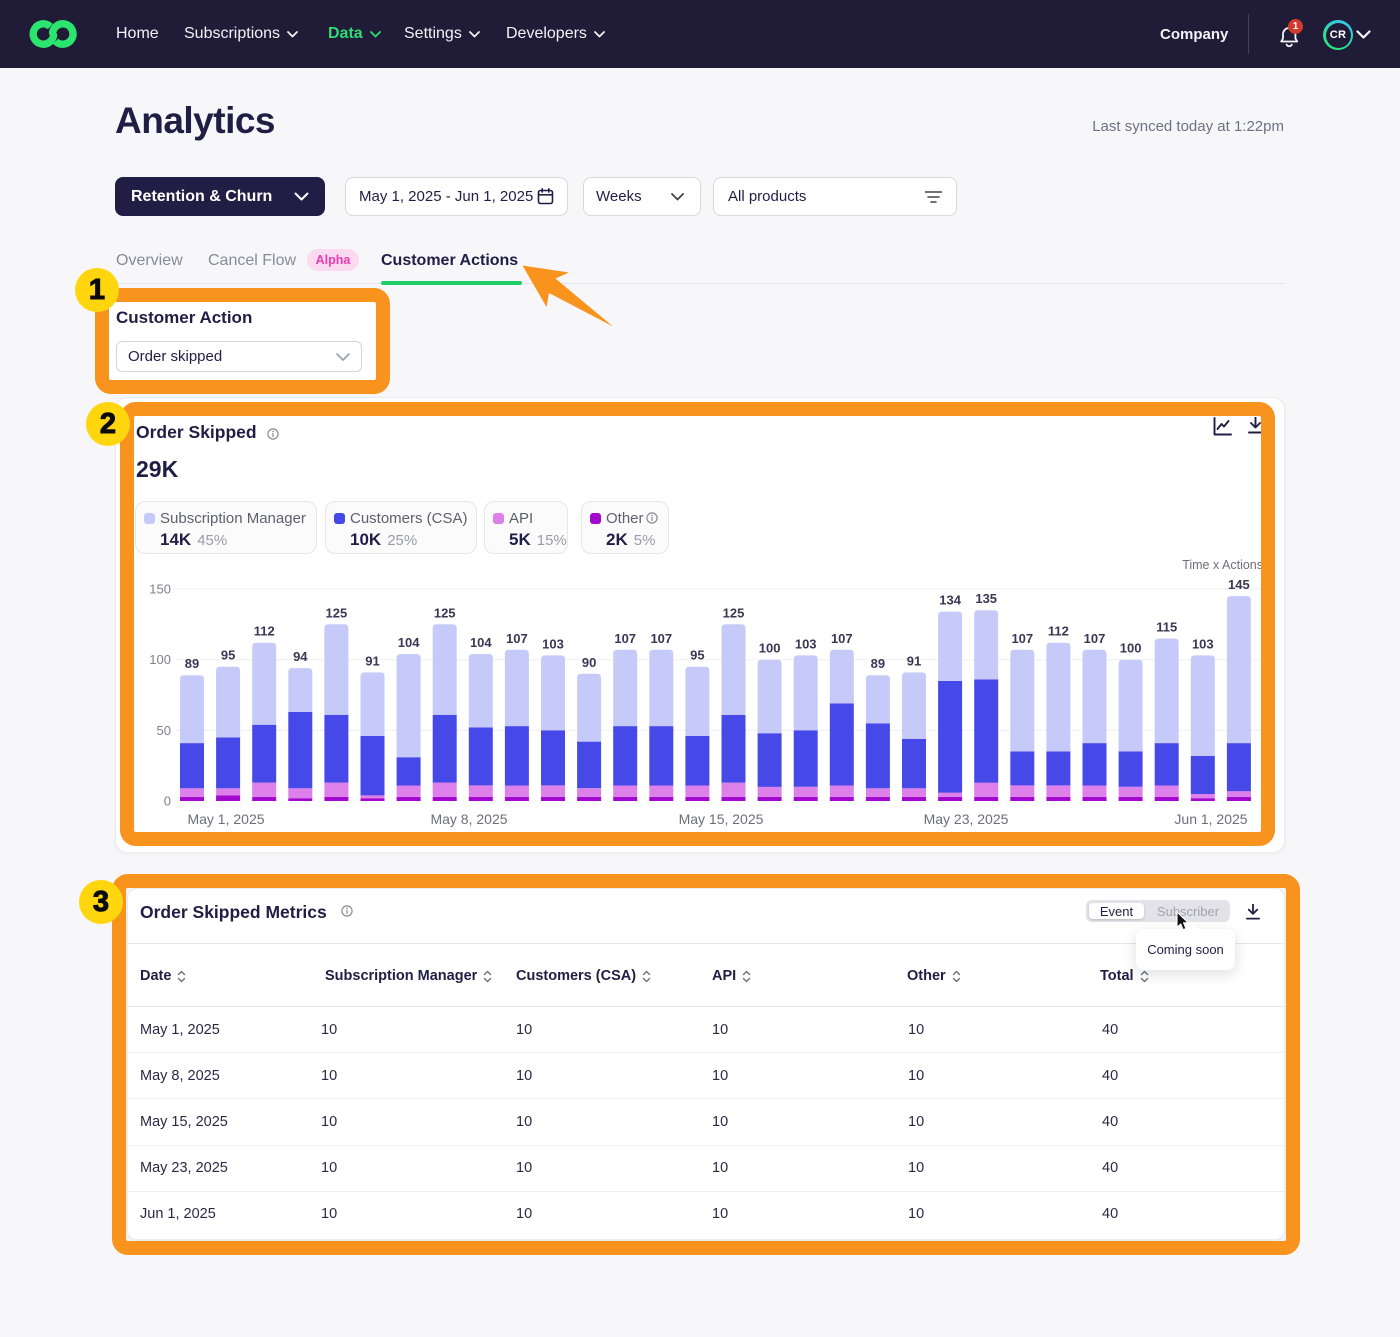 The height and width of the screenshot is (1337, 1400). I want to click on svg-text: 150, so click(160, 589).